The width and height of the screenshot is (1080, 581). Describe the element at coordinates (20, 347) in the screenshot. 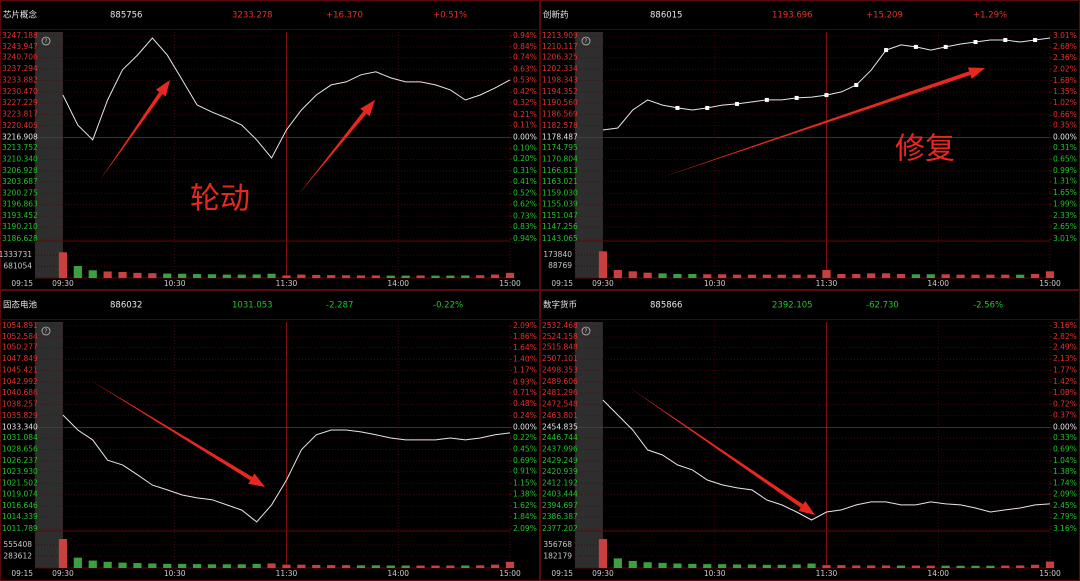

I see `y-tick-label: 1050.277` at that location.